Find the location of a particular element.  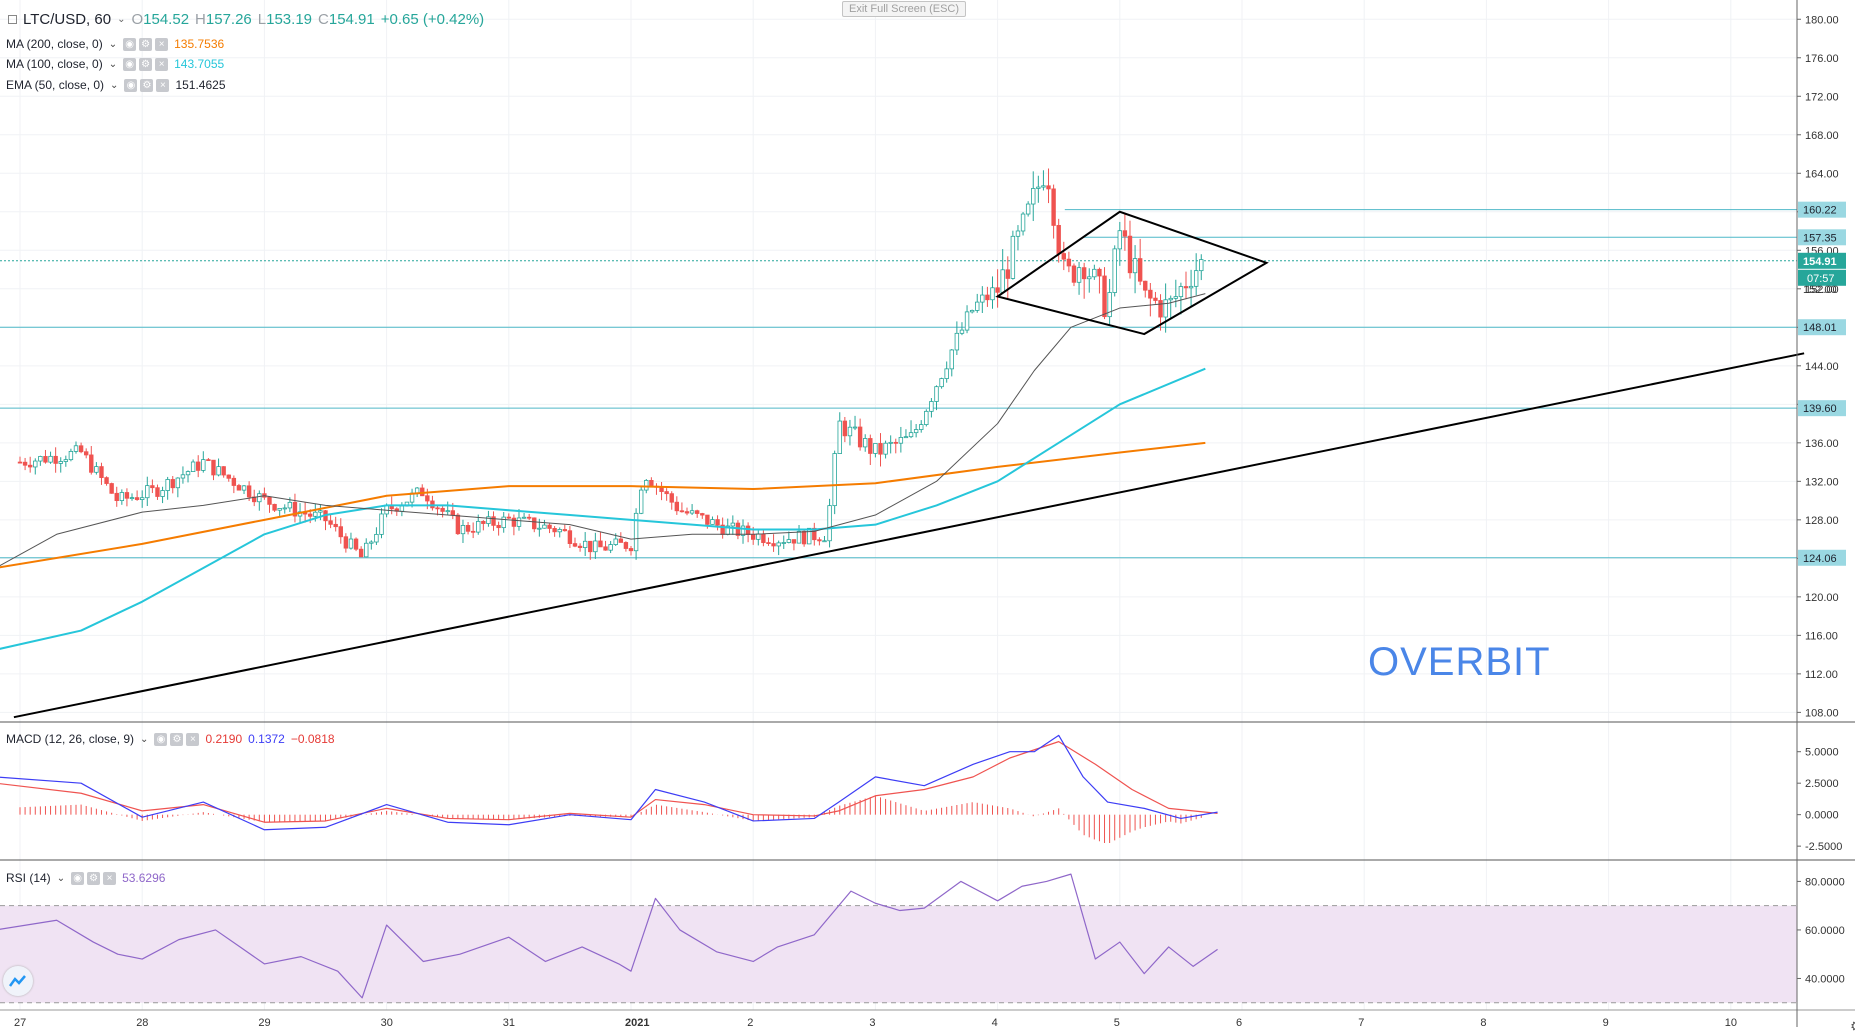

ma200-legend: MA (200, close, 0) ⌄ ◉ ⚙ × 135.7536 is located at coordinates (115, 44).